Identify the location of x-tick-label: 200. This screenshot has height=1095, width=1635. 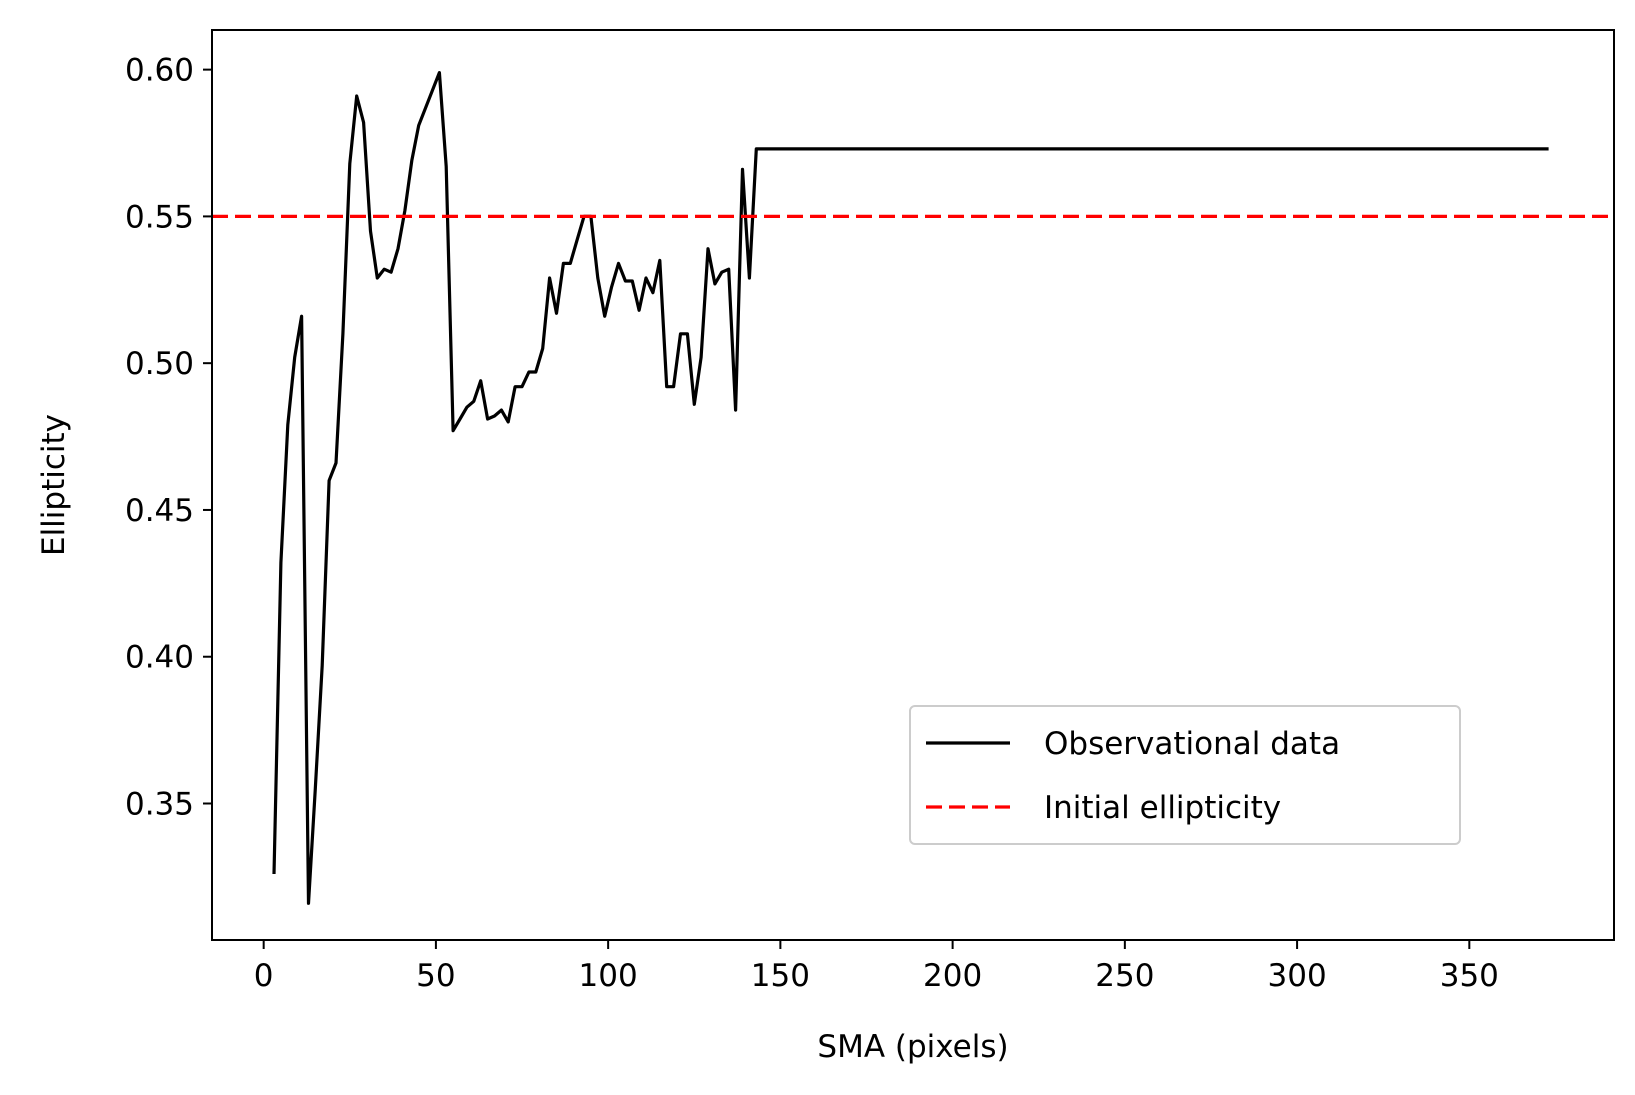
(952, 976).